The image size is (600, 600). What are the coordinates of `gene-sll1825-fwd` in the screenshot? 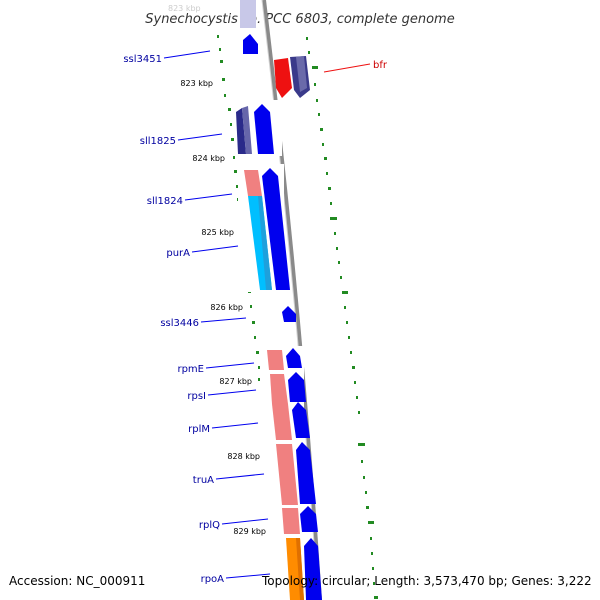 It's located at (264, 129).